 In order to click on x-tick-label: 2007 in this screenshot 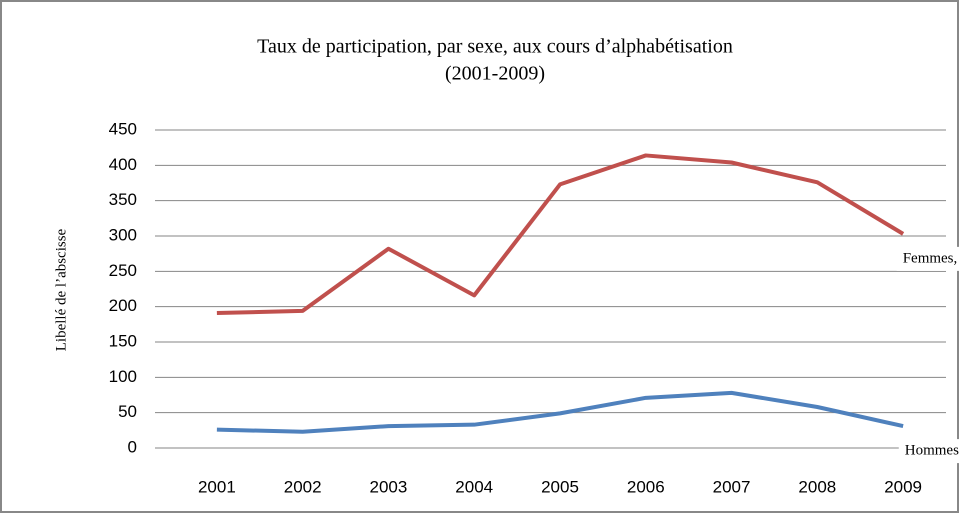, I will do `click(732, 486)`.